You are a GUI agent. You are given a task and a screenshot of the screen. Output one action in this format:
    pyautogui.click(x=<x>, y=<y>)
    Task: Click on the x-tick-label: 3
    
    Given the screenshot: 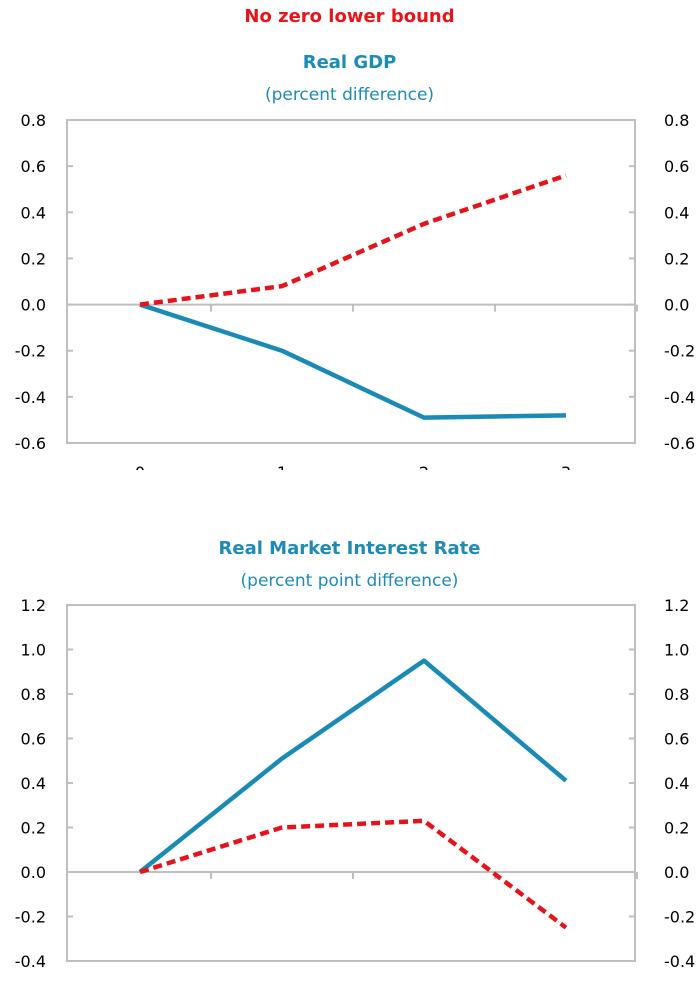 What is the action you would take?
    pyautogui.click(x=566, y=466)
    